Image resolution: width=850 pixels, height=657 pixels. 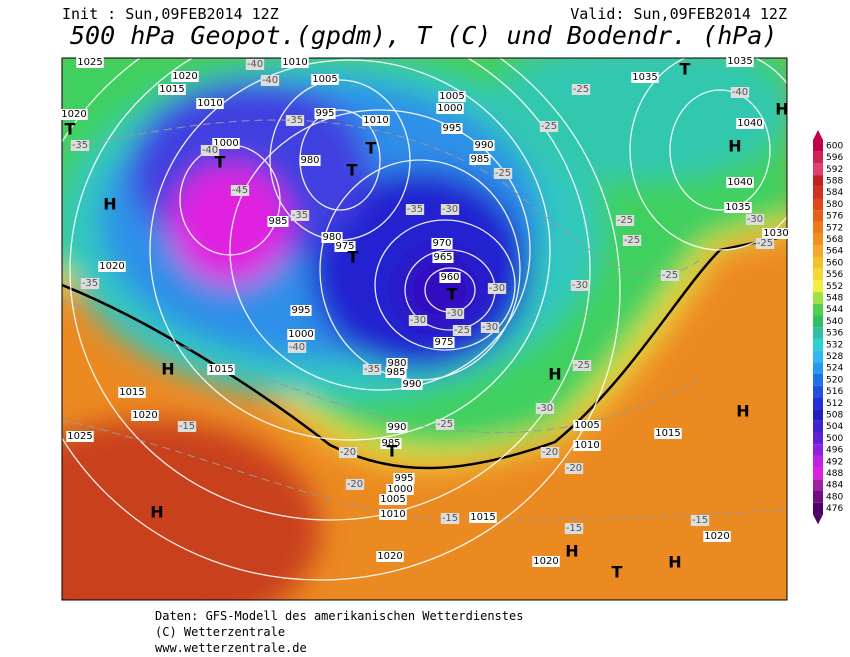 I want to click on legend-label: 556, so click(x=834, y=275).